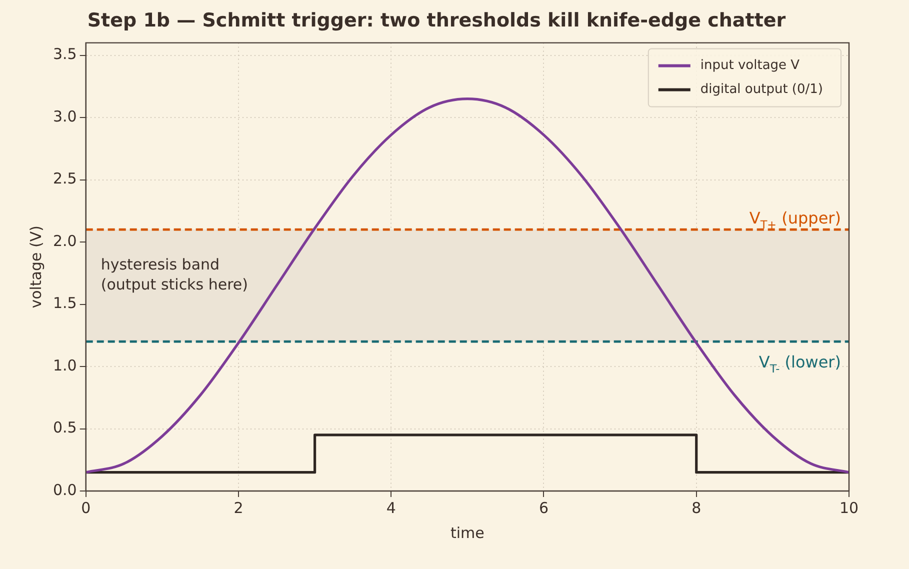  Describe the element at coordinates (436, 20) in the screenshot. I see `chart-title: Step 1b — Schmitt trigger: two thresholds kill knife-edge chatter` at that location.